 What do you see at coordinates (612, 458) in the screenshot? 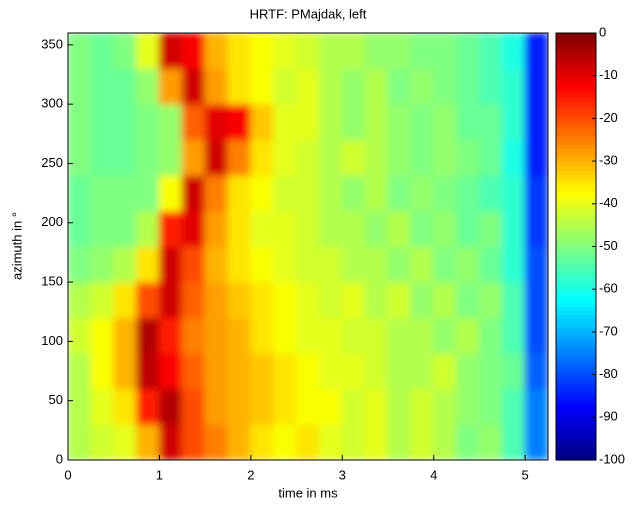
I see `colorbar-tick-label: -100` at bounding box center [612, 458].